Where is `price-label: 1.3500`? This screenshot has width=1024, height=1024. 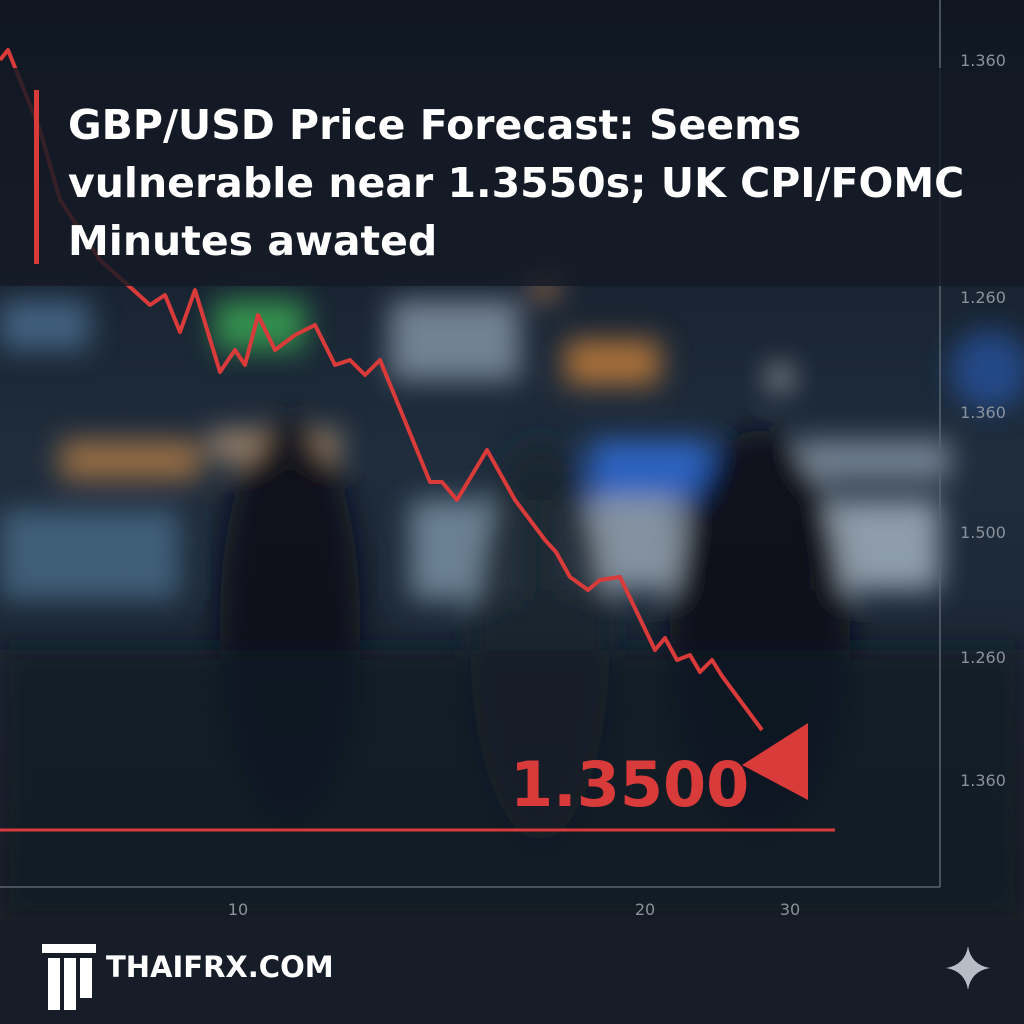 price-label: 1.3500 is located at coordinates (629, 784).